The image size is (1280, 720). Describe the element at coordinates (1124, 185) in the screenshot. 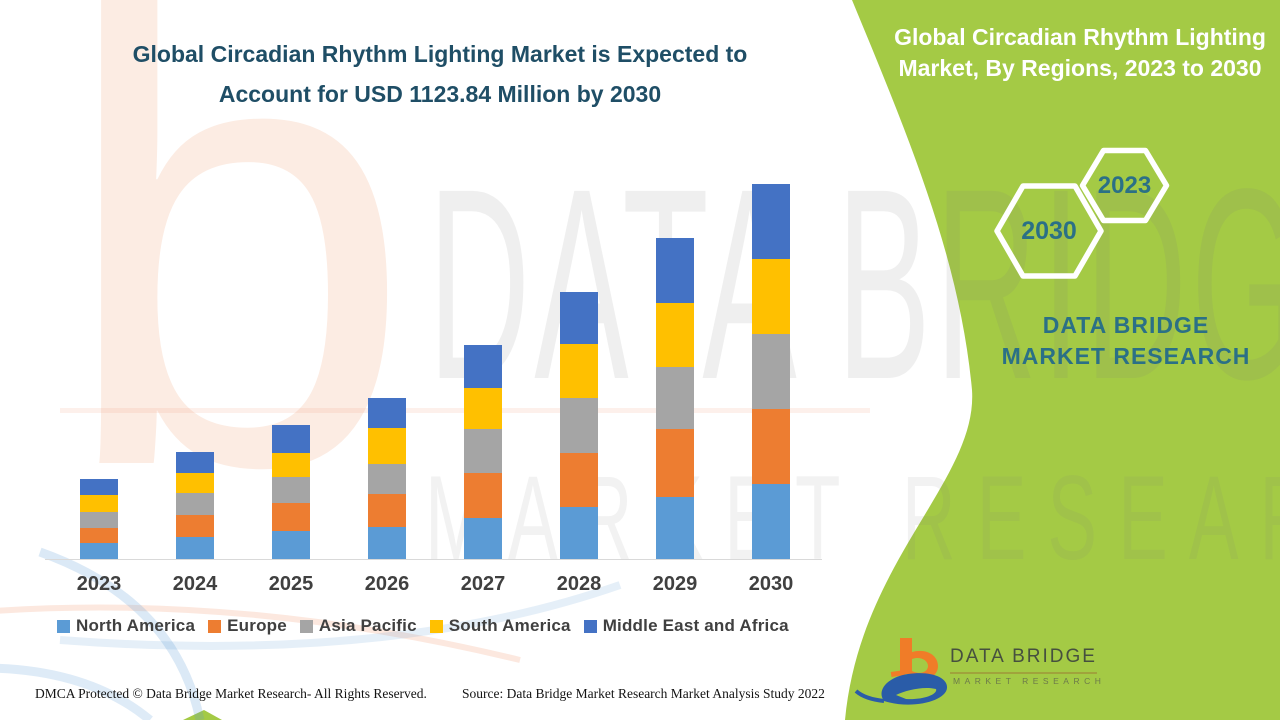

I see `hexagon-label-2023: 2023` at that location.